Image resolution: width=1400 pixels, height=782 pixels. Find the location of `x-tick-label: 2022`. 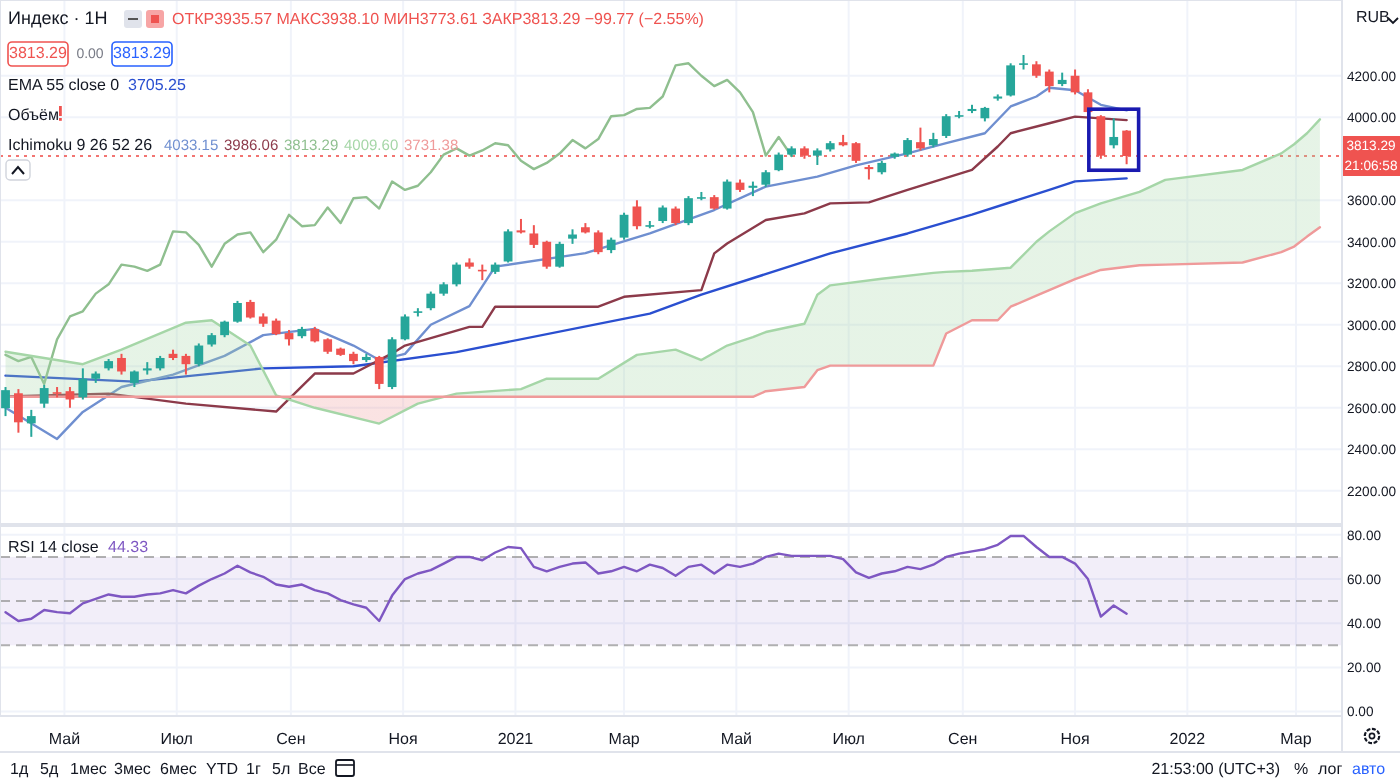

x-tick-label: 2022 is located at coordinates (1188, 739).